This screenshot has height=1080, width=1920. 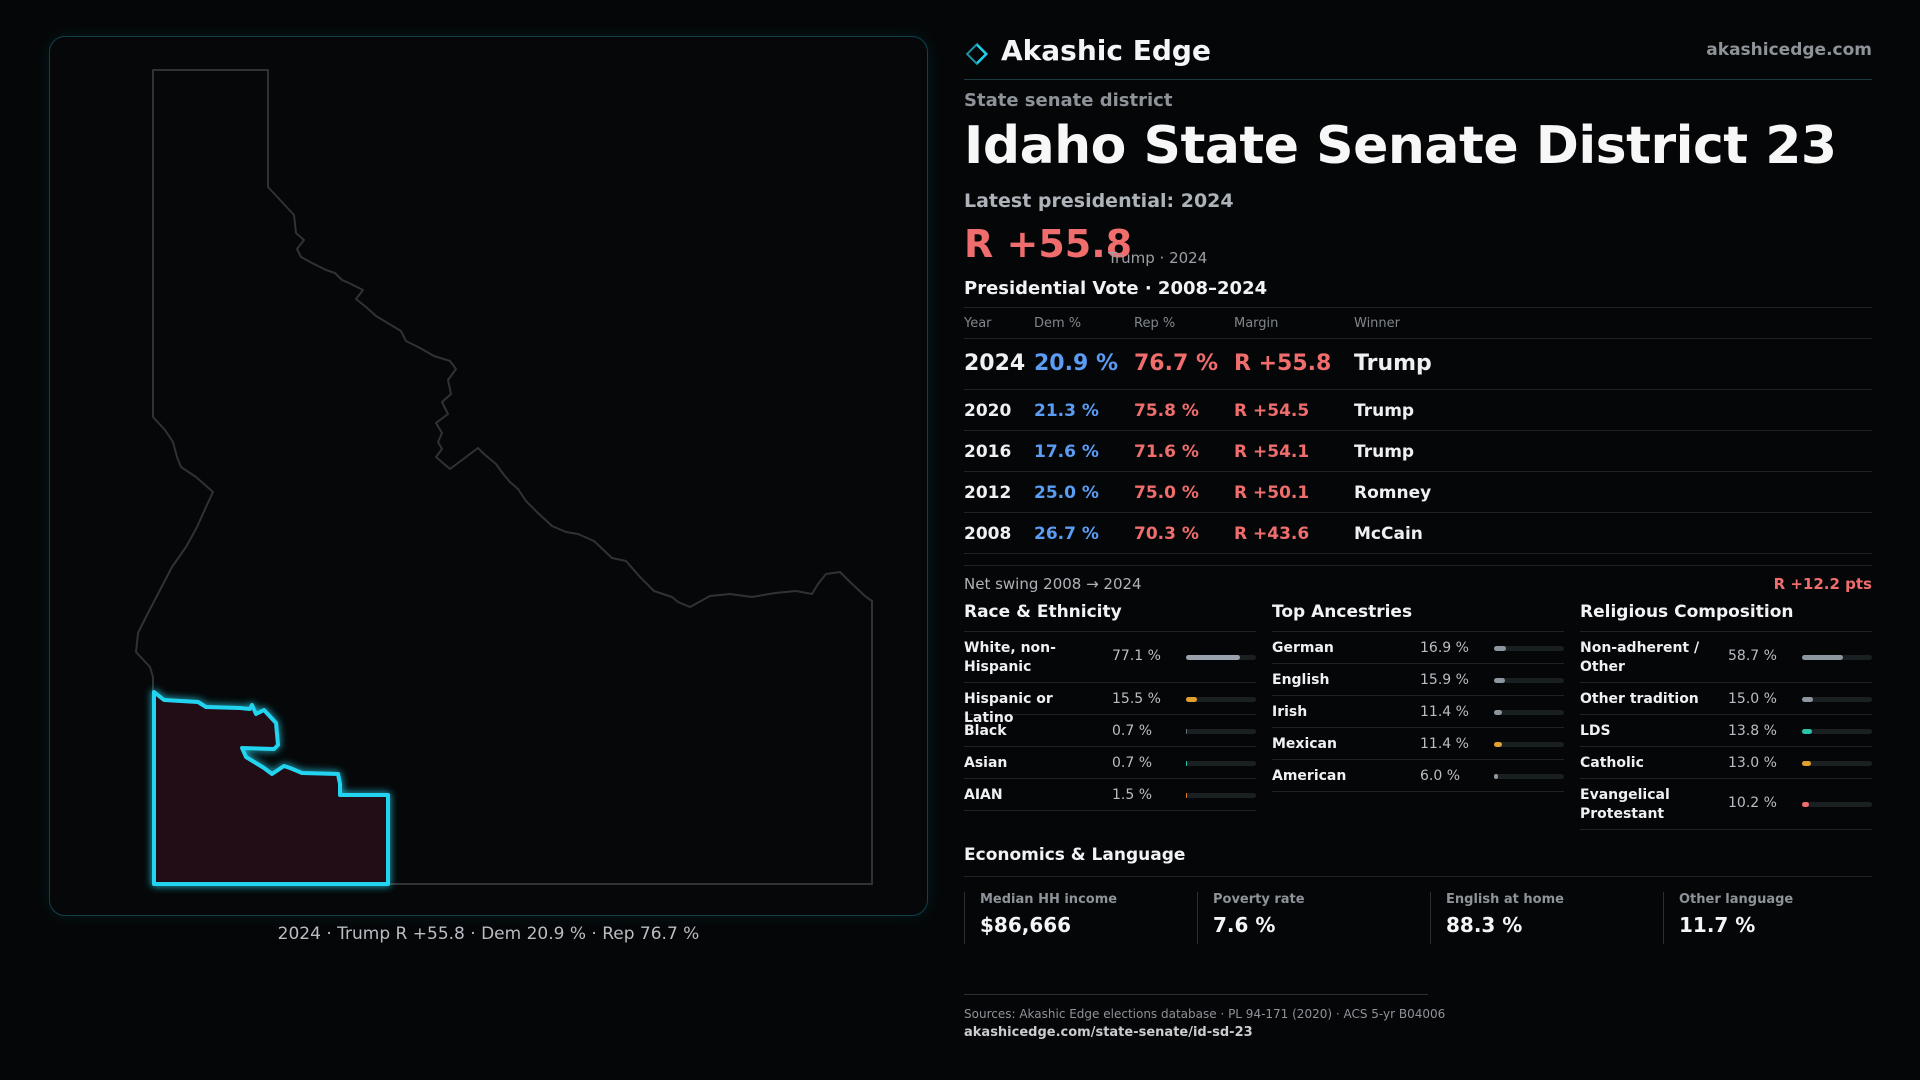 I want to click on sources-url-link: akashicedge.com/state-senate/id-sd-23, so click(x=1108, y=1032).